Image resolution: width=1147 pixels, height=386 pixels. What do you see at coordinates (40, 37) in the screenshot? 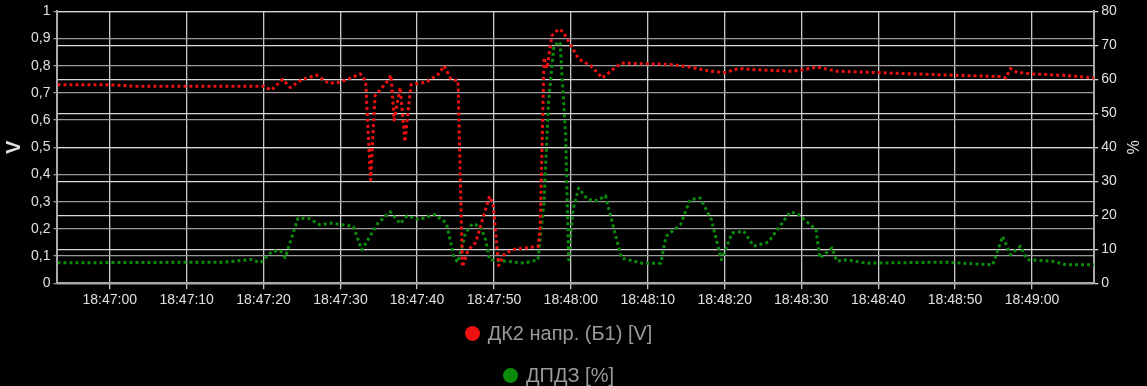
I see `y-tick-label: 0,9` at bounding box center [40, 37].